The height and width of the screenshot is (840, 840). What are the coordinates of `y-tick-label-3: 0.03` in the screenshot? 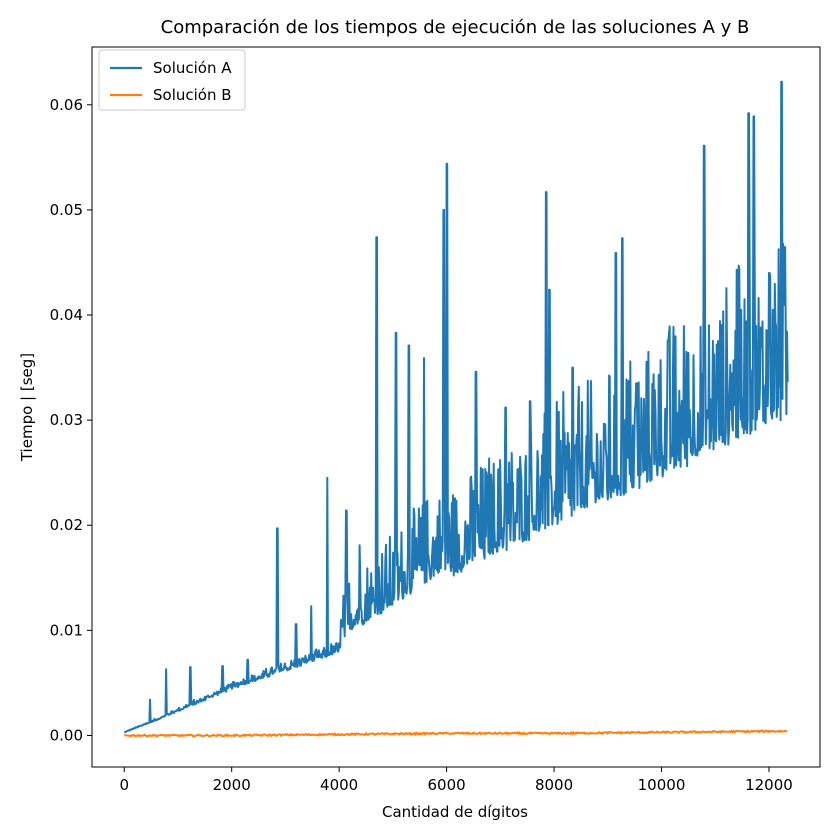 It's located at (66, 420).